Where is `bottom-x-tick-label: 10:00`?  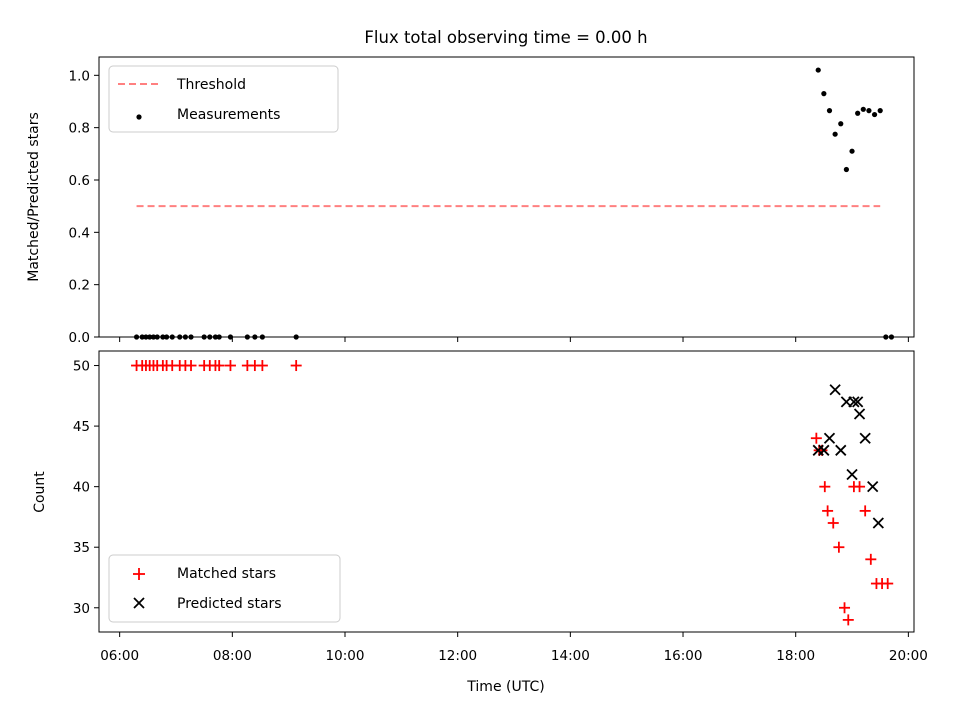 bottom-x-tick-label: 10:00 is located at coordinates (345, 656).